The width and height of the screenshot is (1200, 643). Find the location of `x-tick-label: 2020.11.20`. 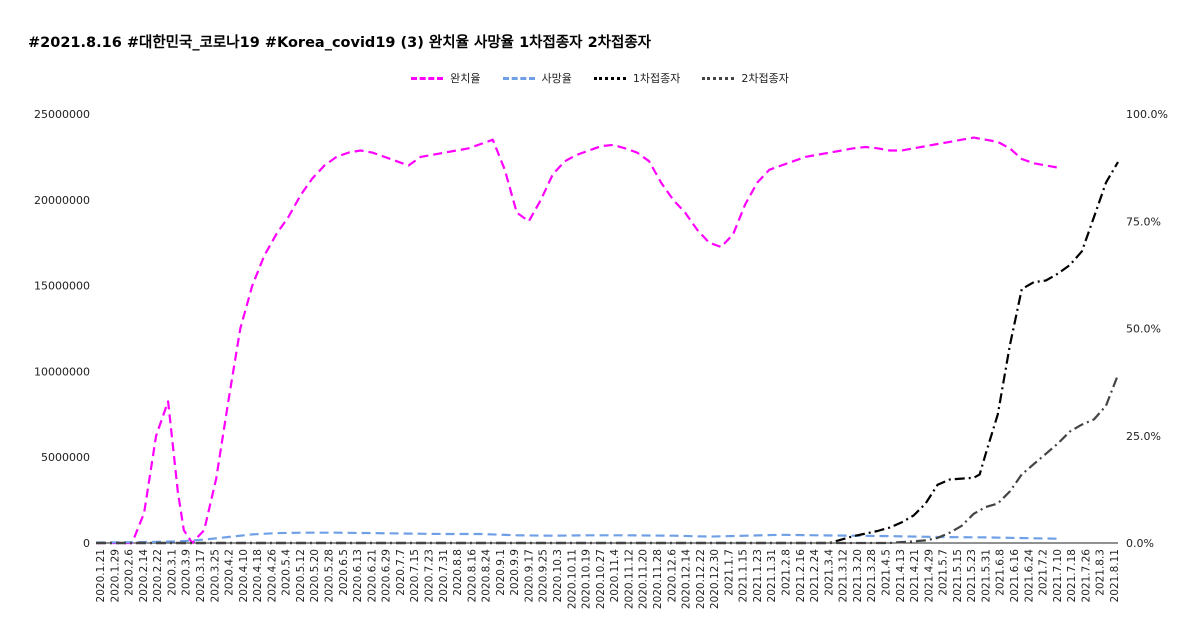

x-tick-label: 2020.11.20 is located at coordinates (644, 579).